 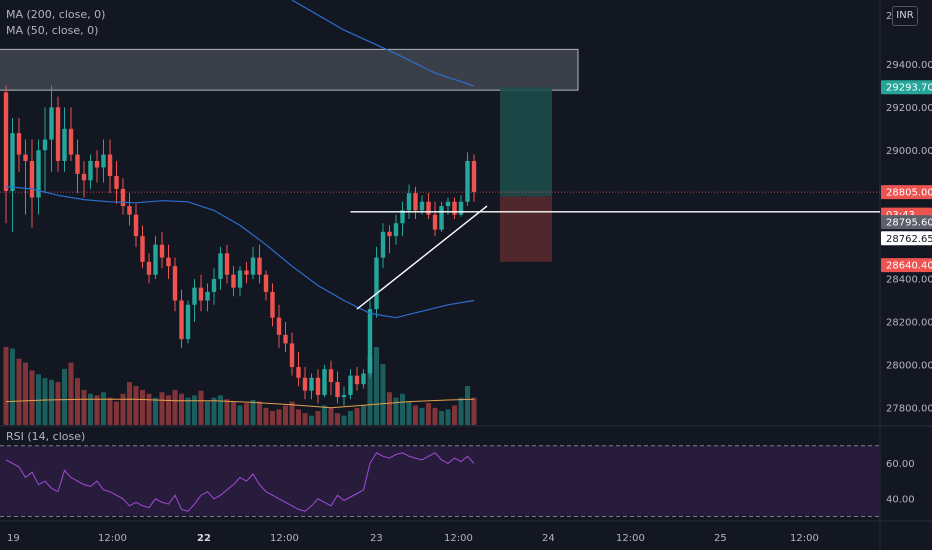 I want to click on rsi-label: RSI (14, close), so click(x=46, y=436).